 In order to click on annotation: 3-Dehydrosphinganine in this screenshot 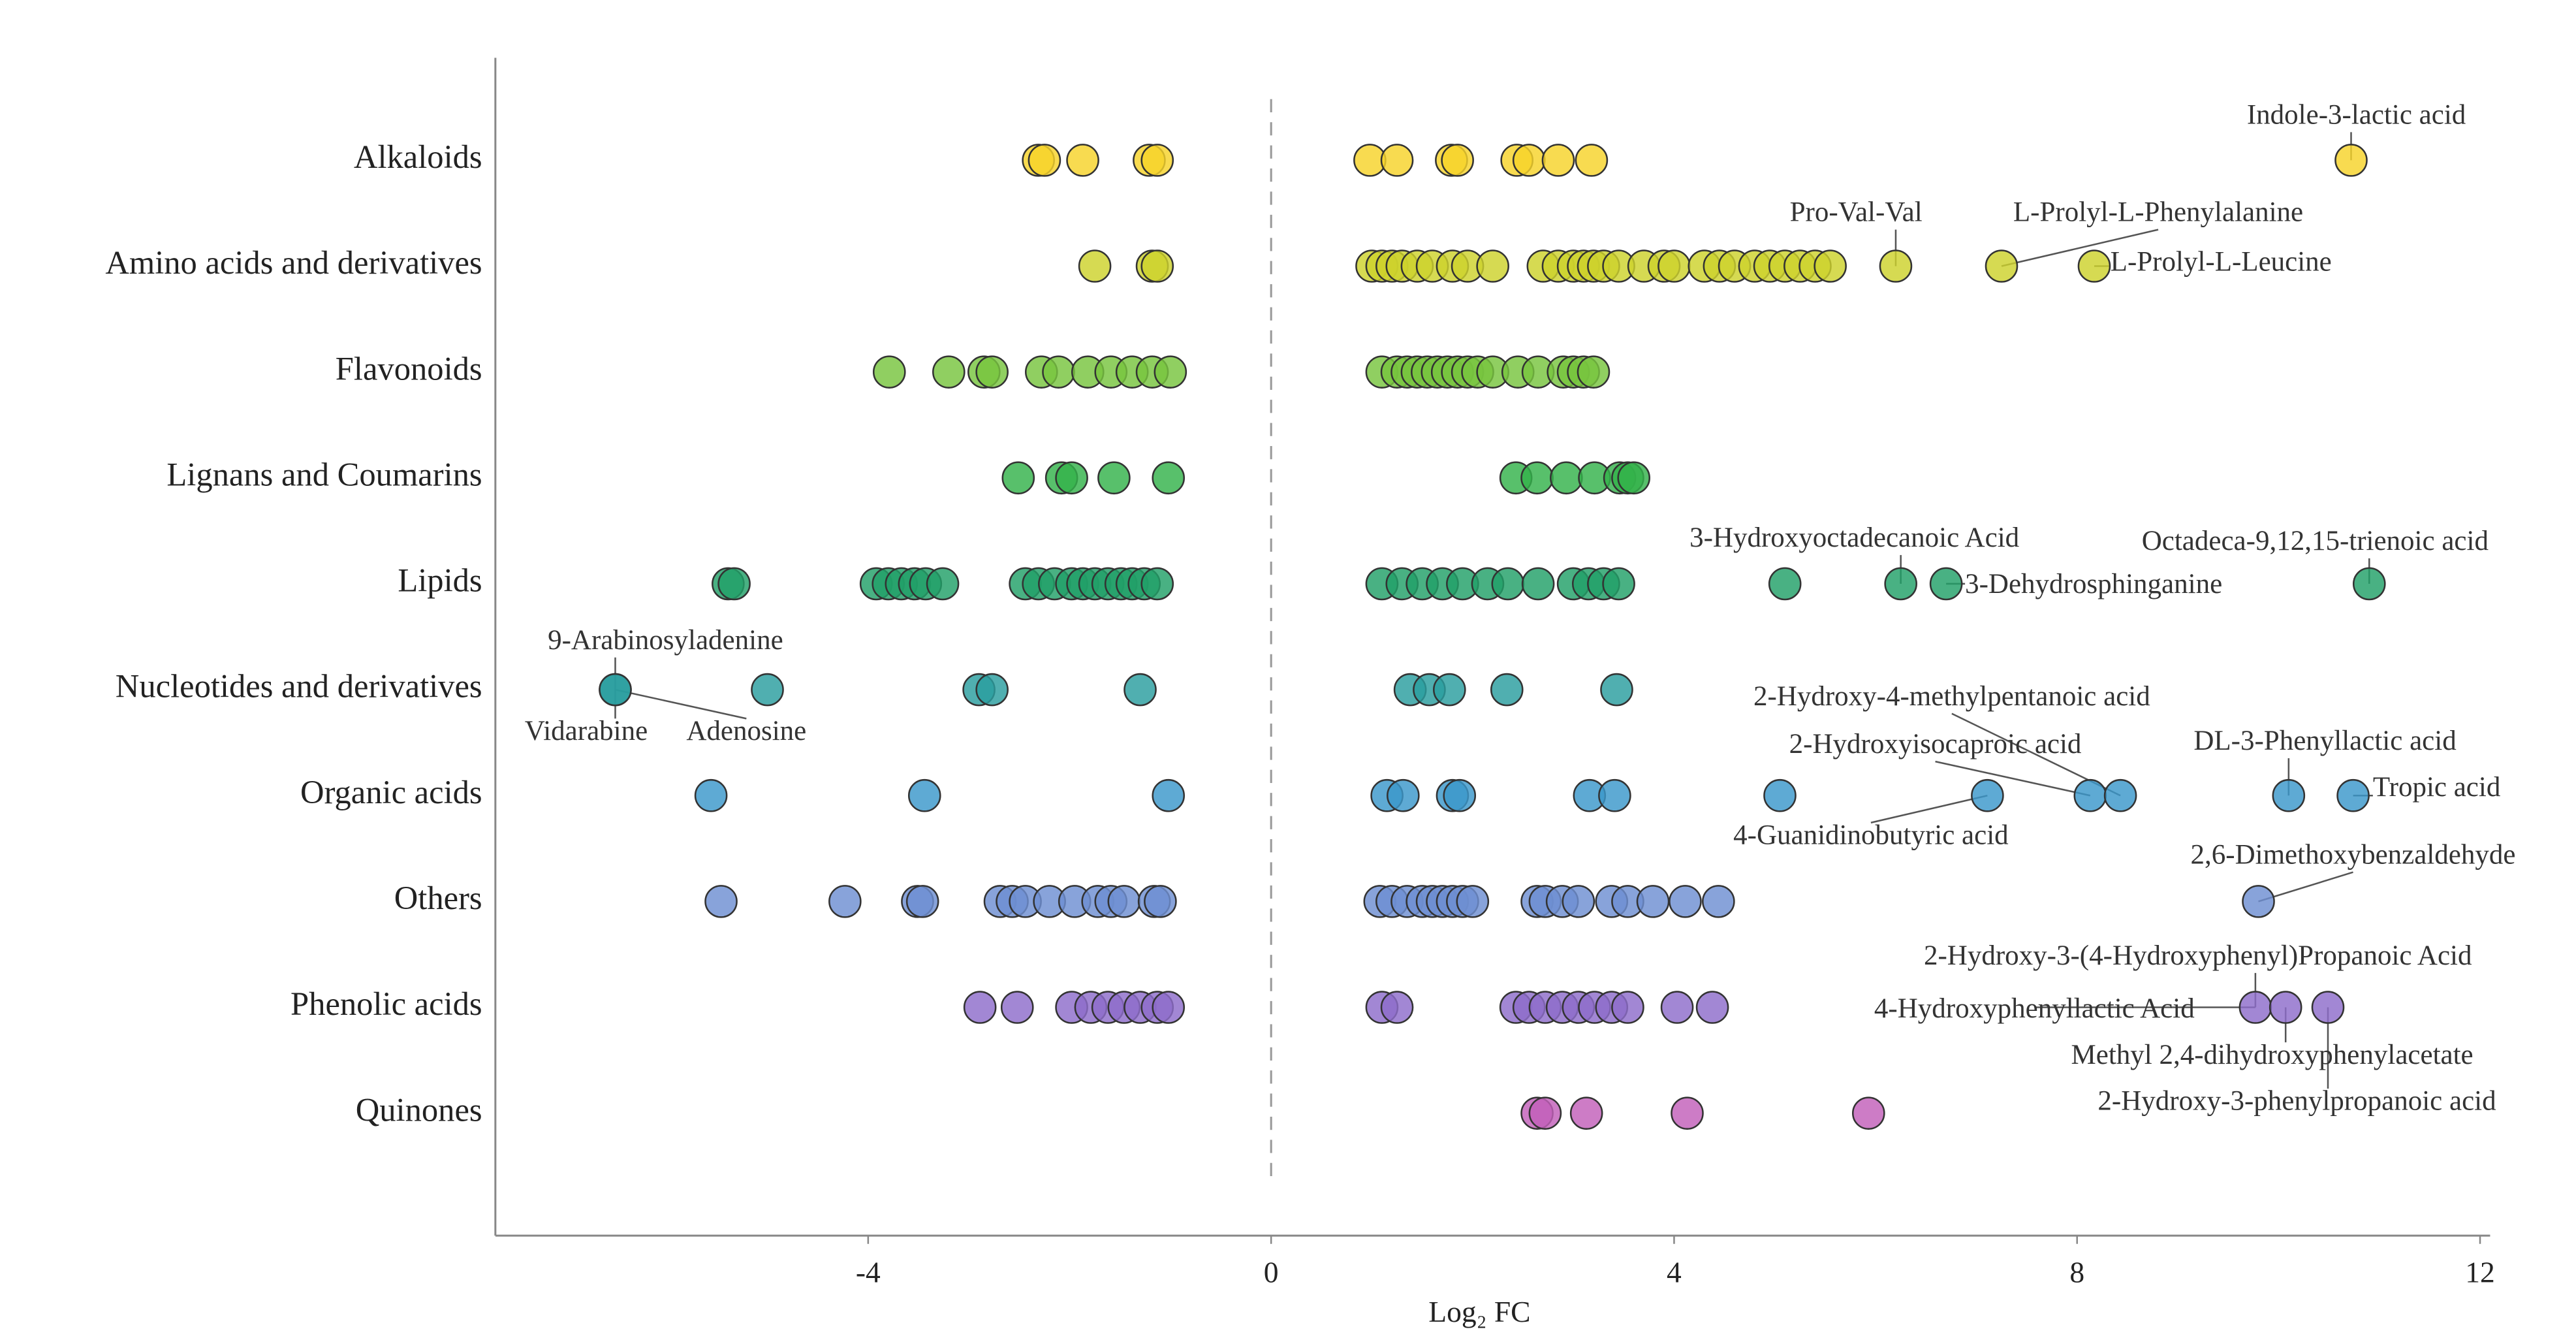, I will do `click(2093, 584)`.